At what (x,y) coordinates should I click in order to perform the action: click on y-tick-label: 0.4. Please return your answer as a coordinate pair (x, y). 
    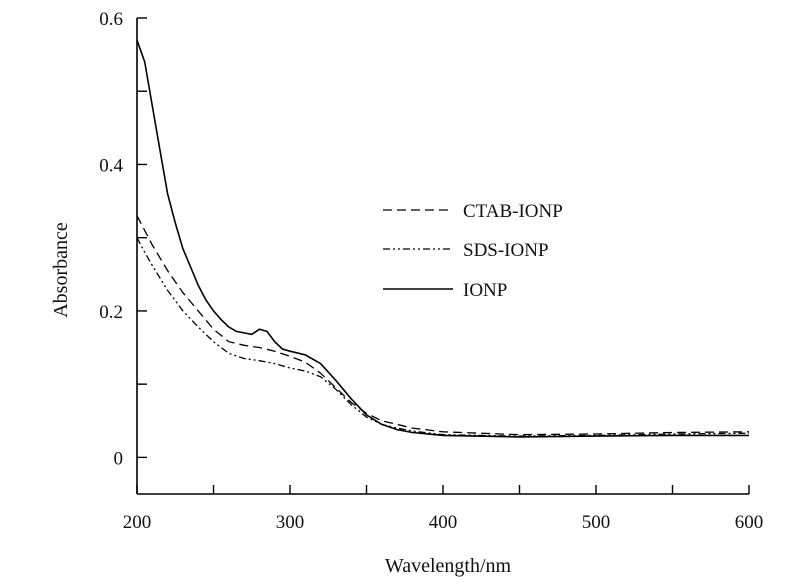
    Looking at the image, I should click on (111, 165).